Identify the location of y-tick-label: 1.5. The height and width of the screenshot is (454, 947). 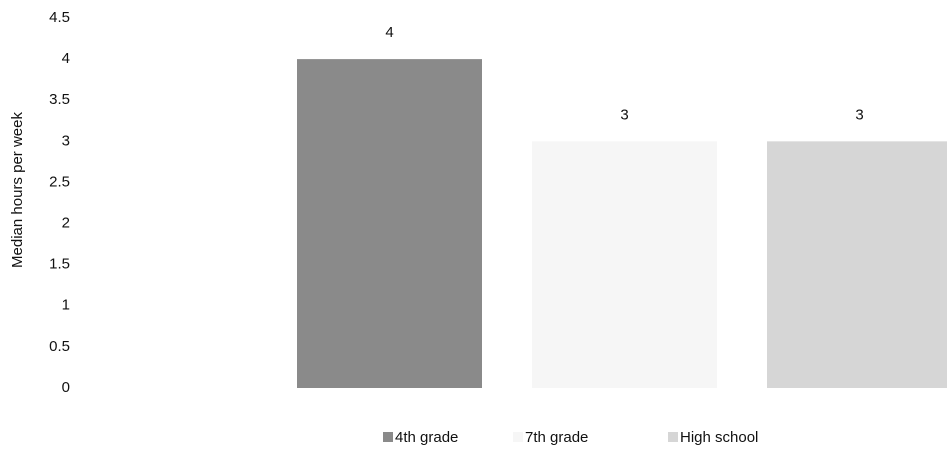
(59, 264).